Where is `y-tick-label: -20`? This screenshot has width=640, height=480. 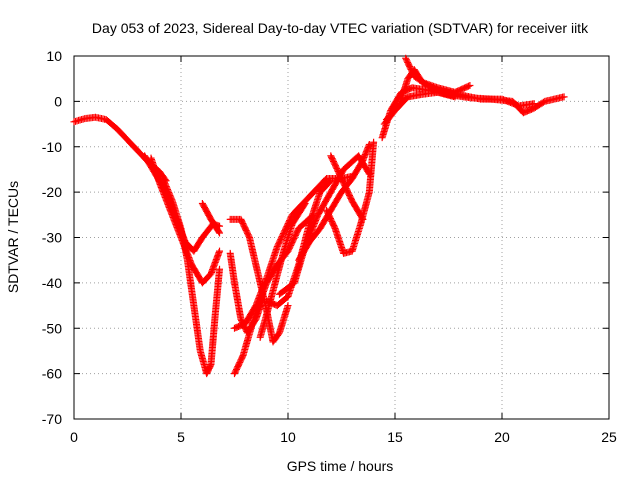 y-tick-label: -20 is located at coordinates (52, 192).